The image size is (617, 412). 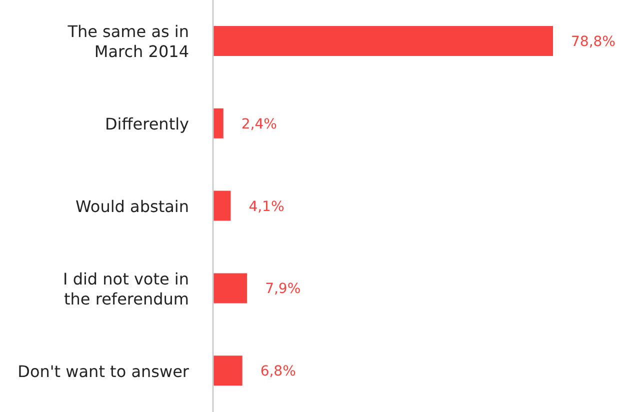 I want to click on data-label: 2,4%, so click(x=259, y=124).